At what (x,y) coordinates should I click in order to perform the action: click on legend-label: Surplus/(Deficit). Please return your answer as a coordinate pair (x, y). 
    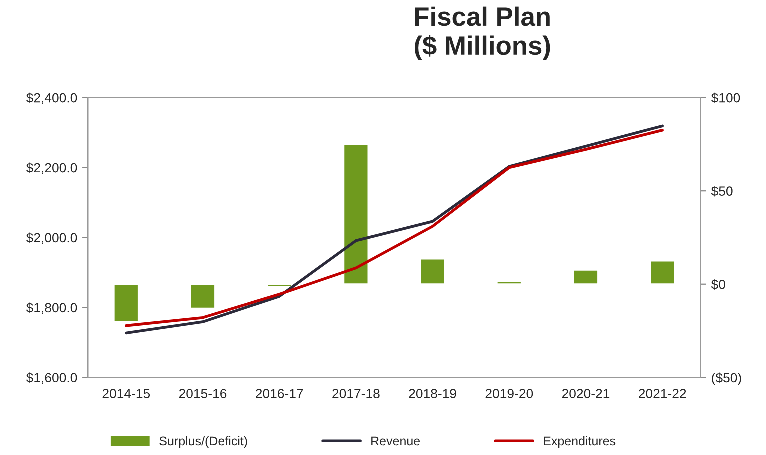
    Looking at the image, I should click on (204, 442).